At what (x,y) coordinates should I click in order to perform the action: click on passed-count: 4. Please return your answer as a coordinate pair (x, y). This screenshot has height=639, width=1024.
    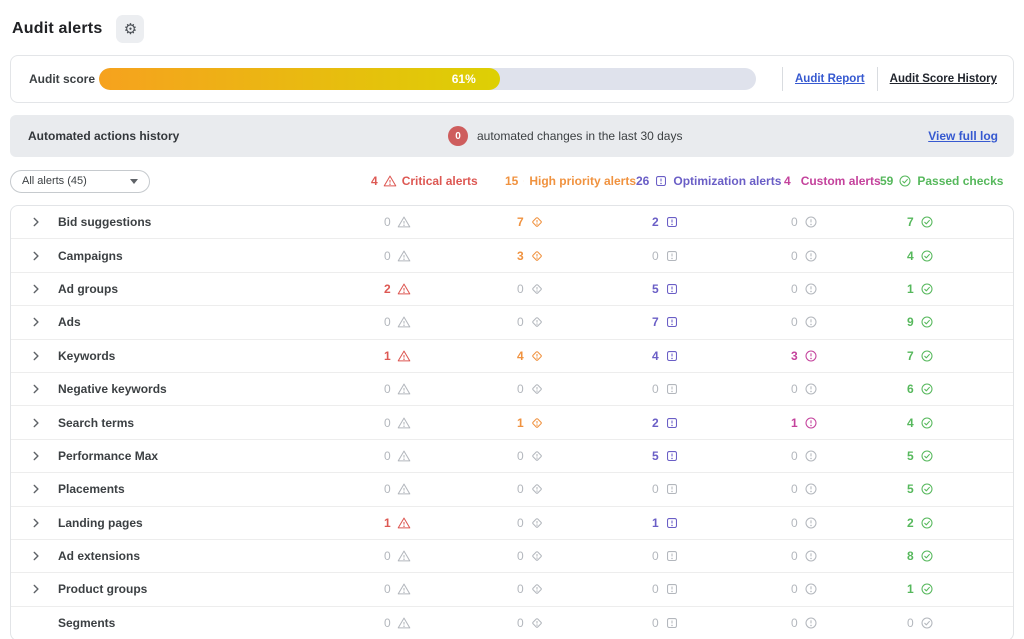
    Looking at the image, I should click on (910, 422).